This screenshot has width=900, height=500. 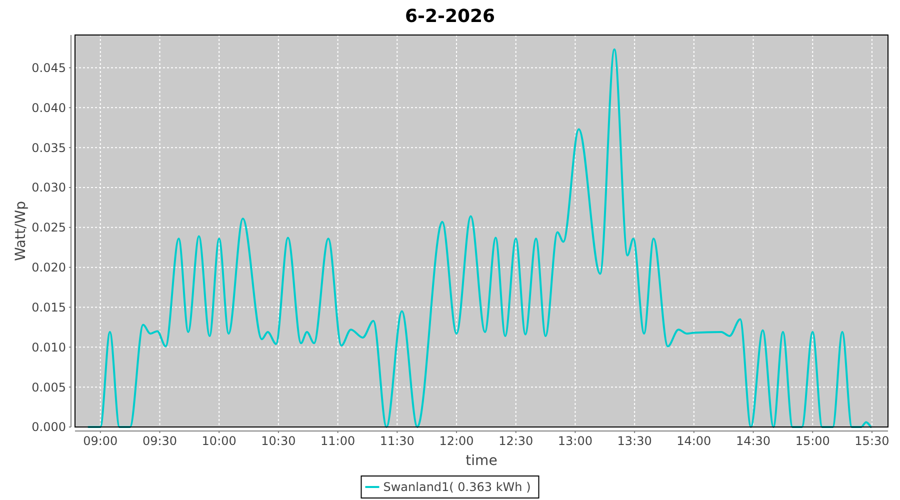 What do you see at coordinates (450, 16) in the screenshot?
I see `chart-title: 6-2-2026` at bounding box center [450, 16].